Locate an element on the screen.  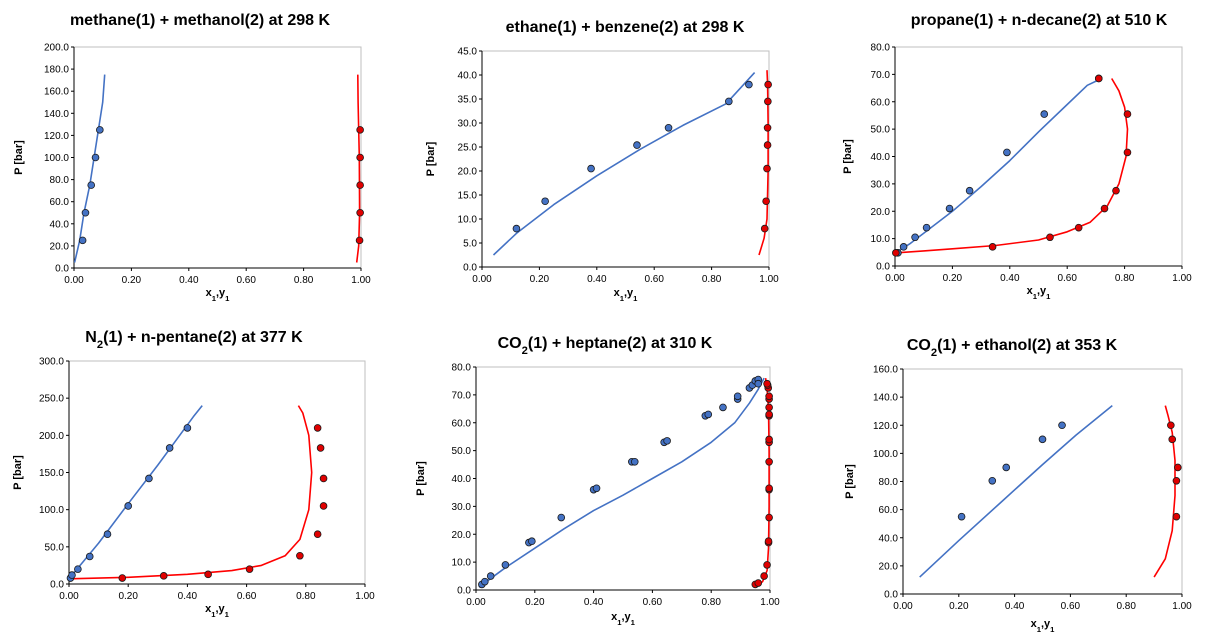
x-tick-label: 0.60 is located at coordinates (1071, 606).